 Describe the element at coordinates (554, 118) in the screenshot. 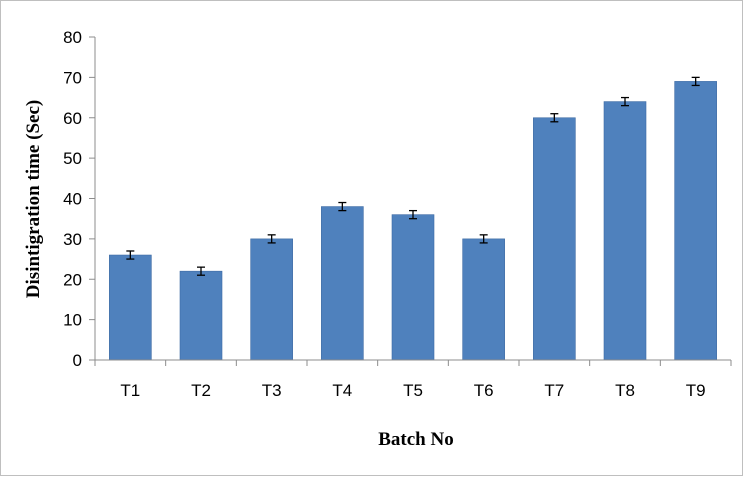

I see `error-bar-t7` at that location.